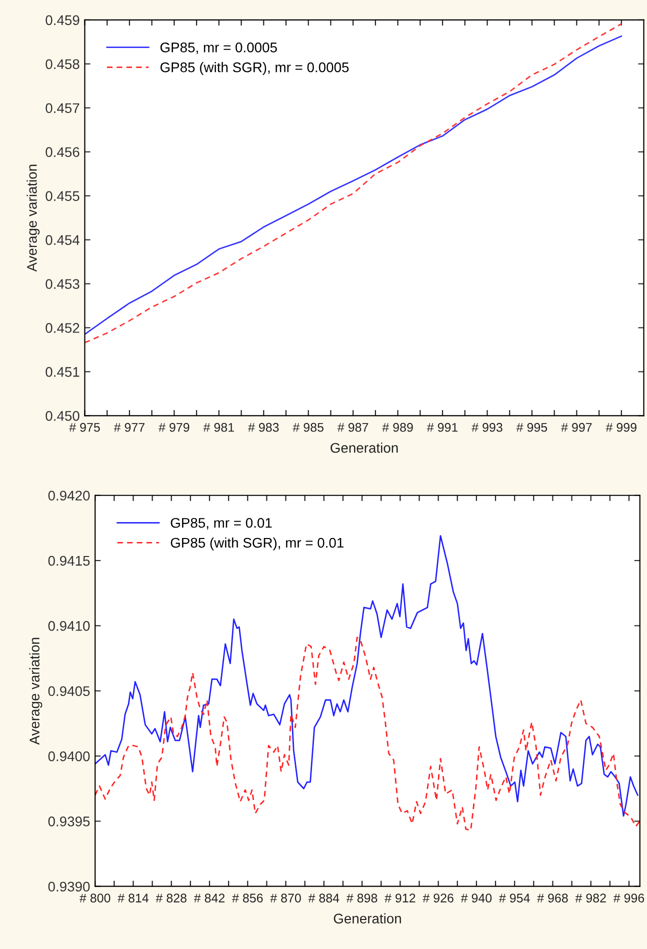 Image resolution: width=647 pixels, height=949 pixels. Describe the element at coordinates (221, 524) in the screenshot. I see `legend-label: GP85, mr = 0.01` at that location.